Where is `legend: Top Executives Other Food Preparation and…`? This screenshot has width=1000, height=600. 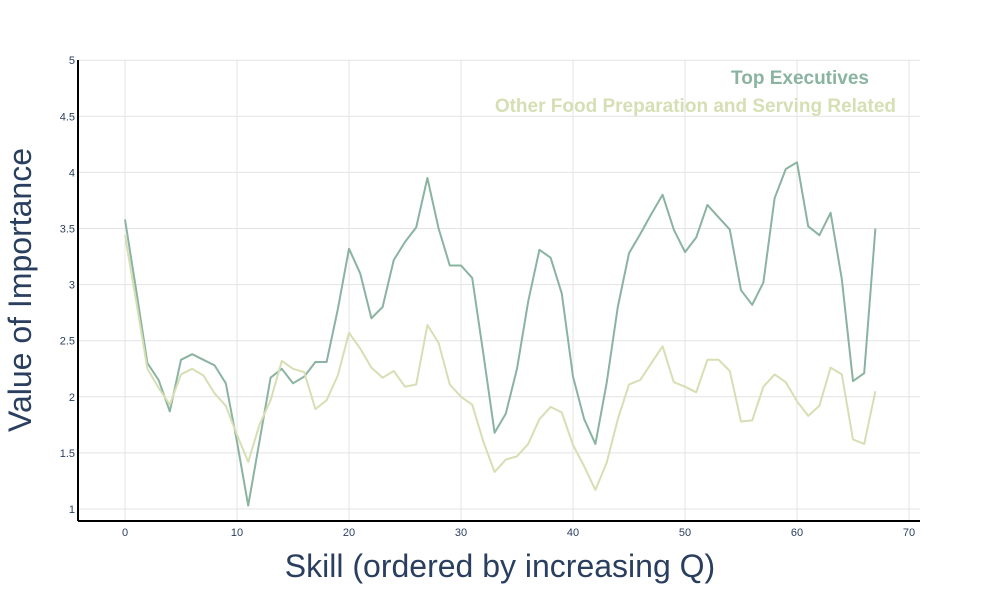 legend: Top Executives Other Food Preparation and… is located at coordinates (695, 92).